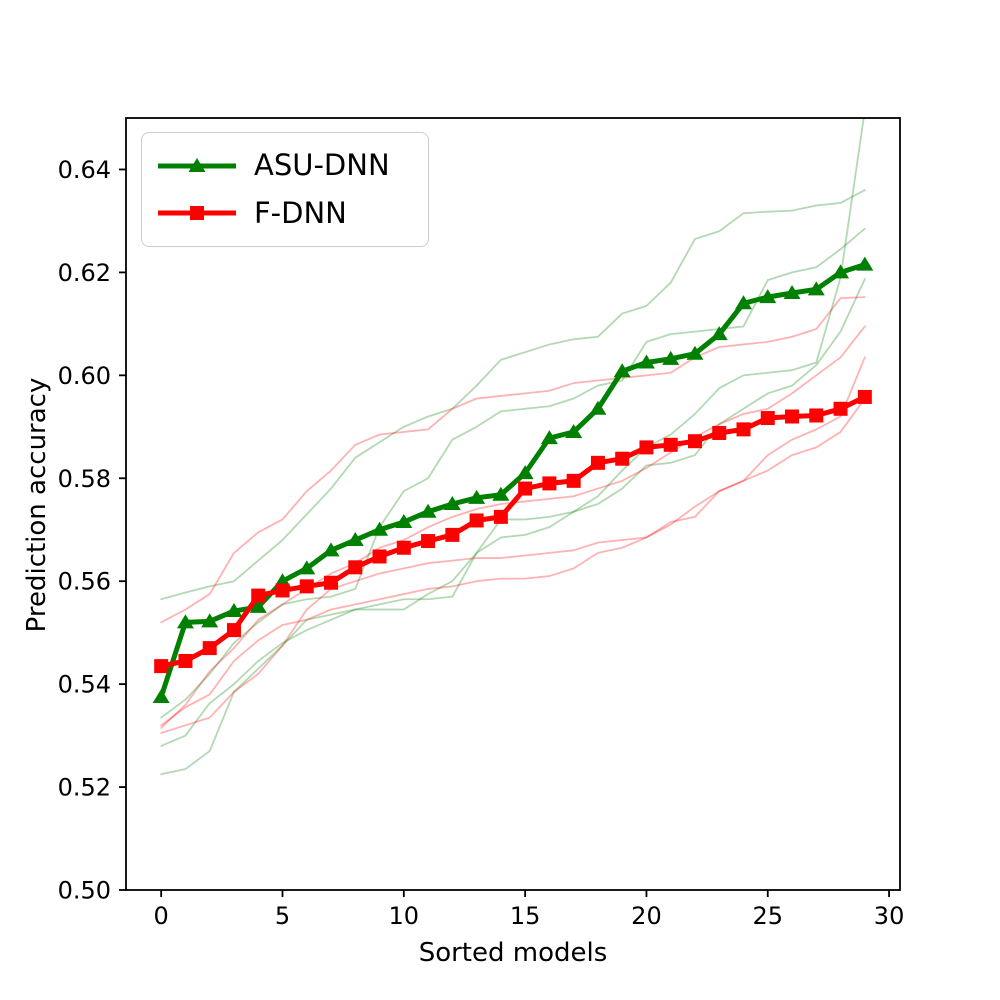  What do you see at coordinates (84, 685) in the screenshot?
I see `y-tick-label-0.54: 0.54` at bounding box center [84, 685].